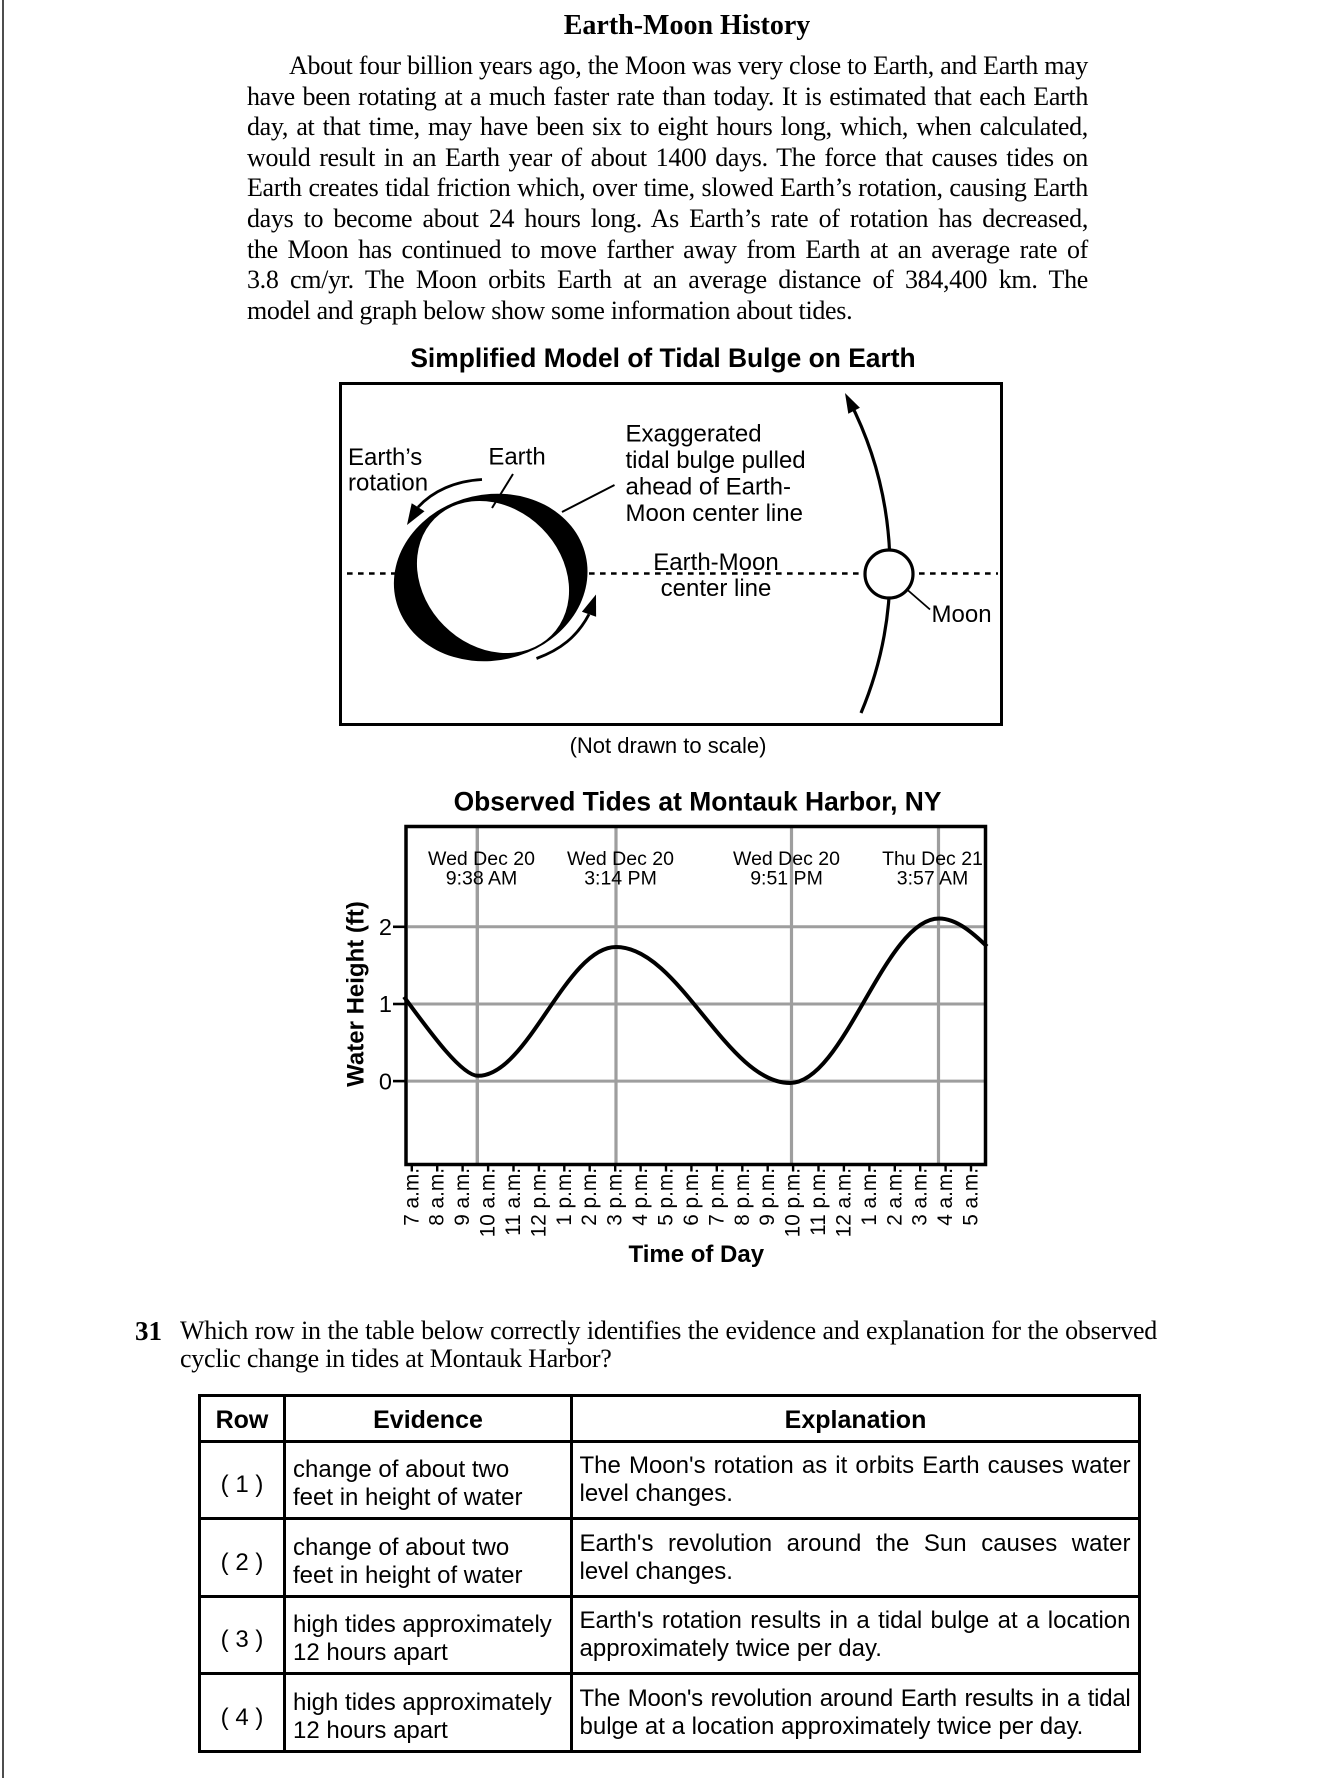 The width and height of the screenshot is (1334, 1778). I want to click on svg-text: 4 p.m., so click(640, 1197).